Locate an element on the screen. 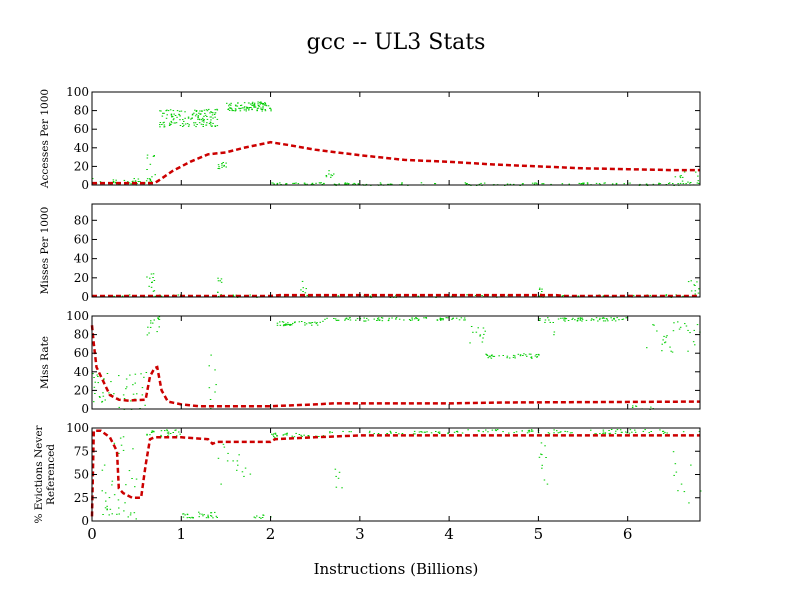 The width and height of the screenshot is (792, 612). y-axis-label: % Evictions Never is located at coordinates (39, 473).